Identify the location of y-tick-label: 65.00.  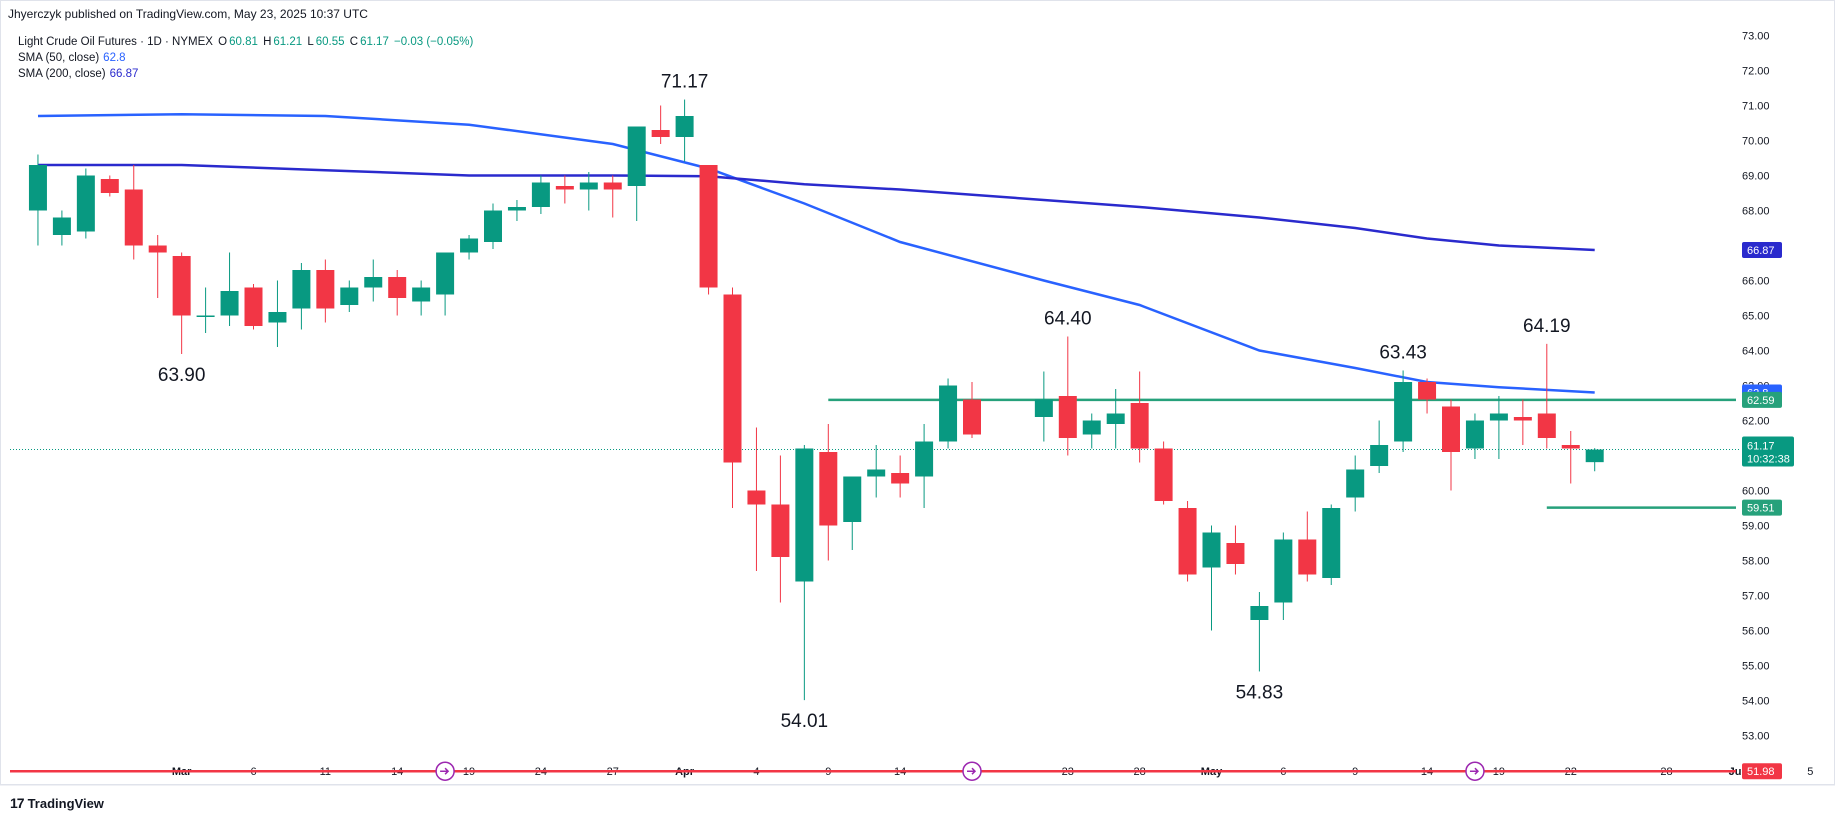
(1756, 317).